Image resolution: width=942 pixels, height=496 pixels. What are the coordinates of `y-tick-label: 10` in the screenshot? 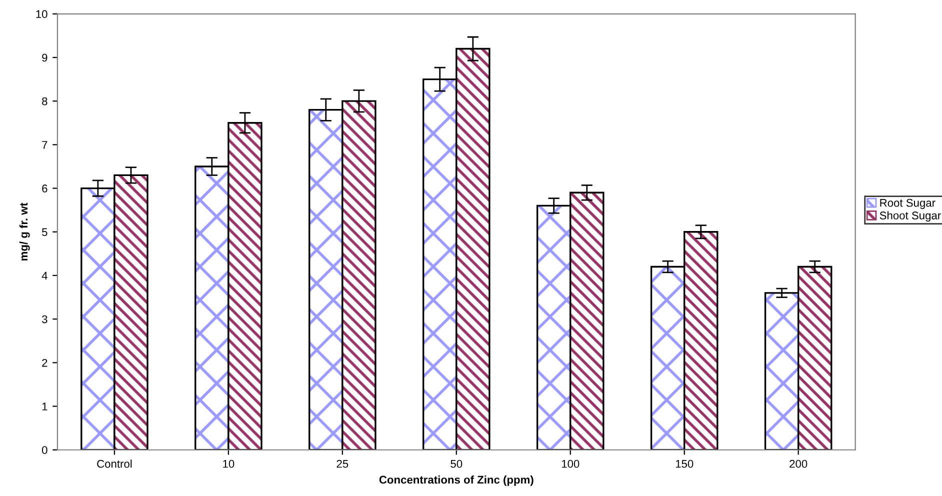 It's located at (42, 14).